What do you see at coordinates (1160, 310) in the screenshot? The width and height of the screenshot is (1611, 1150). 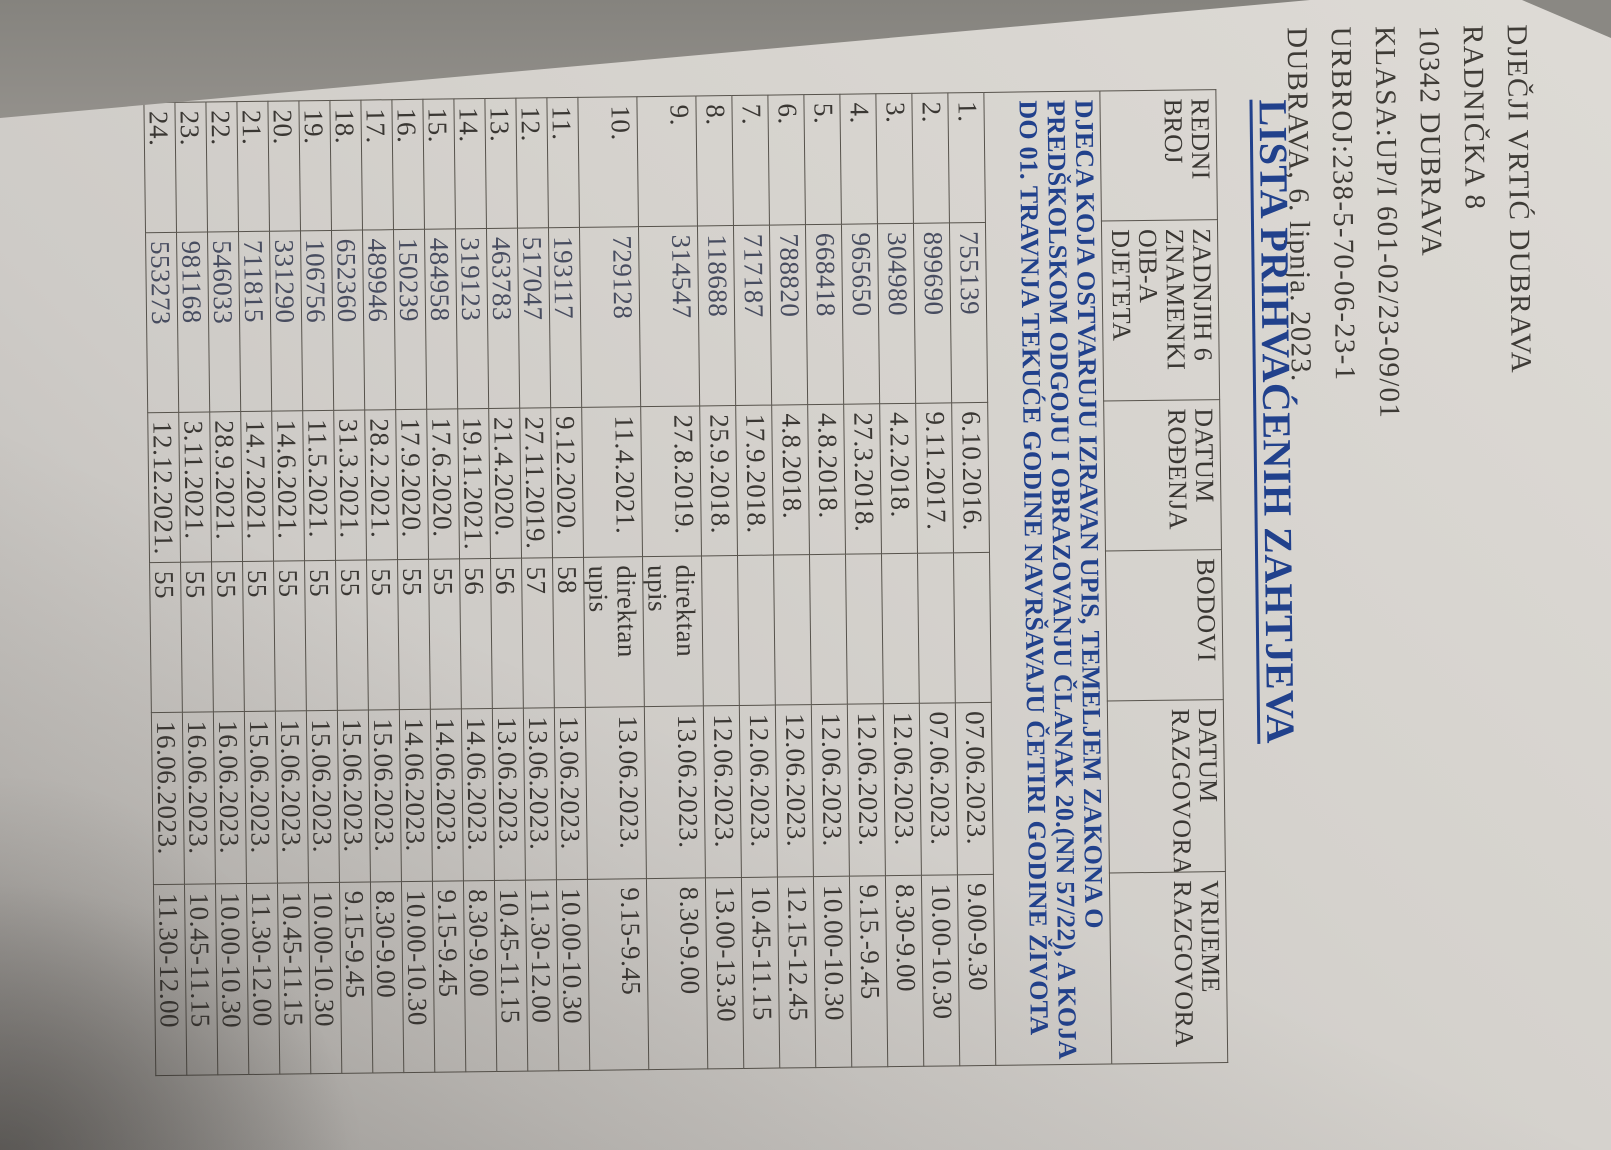 I see `column-header-oib-djeteta: ZADNJIH 6 ZNAMENKI OIB-A DJETETA` at bounding box center [1160, 310].